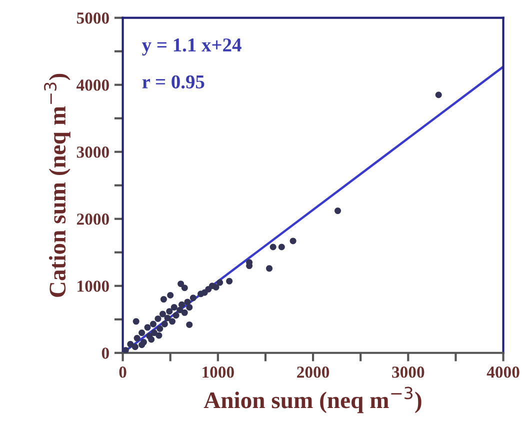 Image resolution: width=527 pixels, height=445 pixels. What do you see at coordinates (93, 286) in the screenshot?
I see `y-tick-label: 1000` at bounding box center [93, 286].